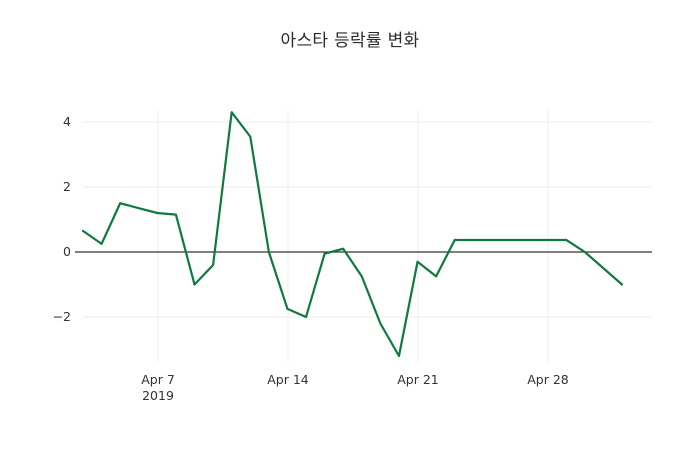  What do you see at coordinates (67, 121) in the screenshot?
I see `y-axis-tick-label: 4` at bounding box center [67, 121].